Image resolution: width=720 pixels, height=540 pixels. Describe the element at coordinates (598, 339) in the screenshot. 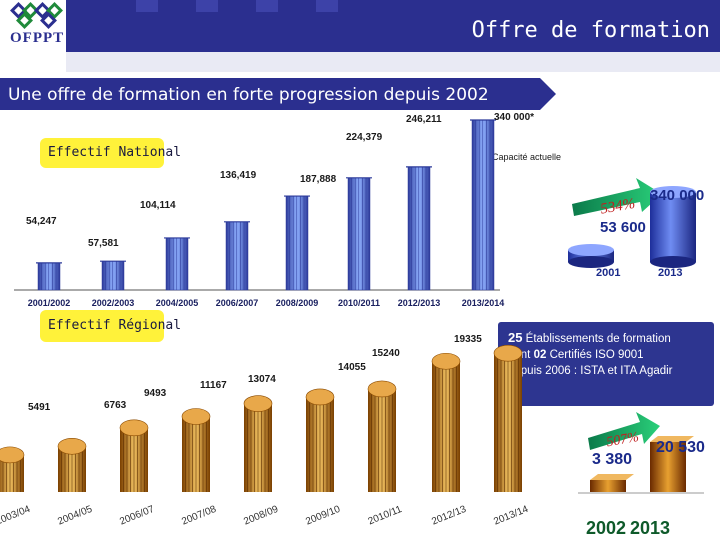

I see `info-line1: Établissements de formation` at that location.